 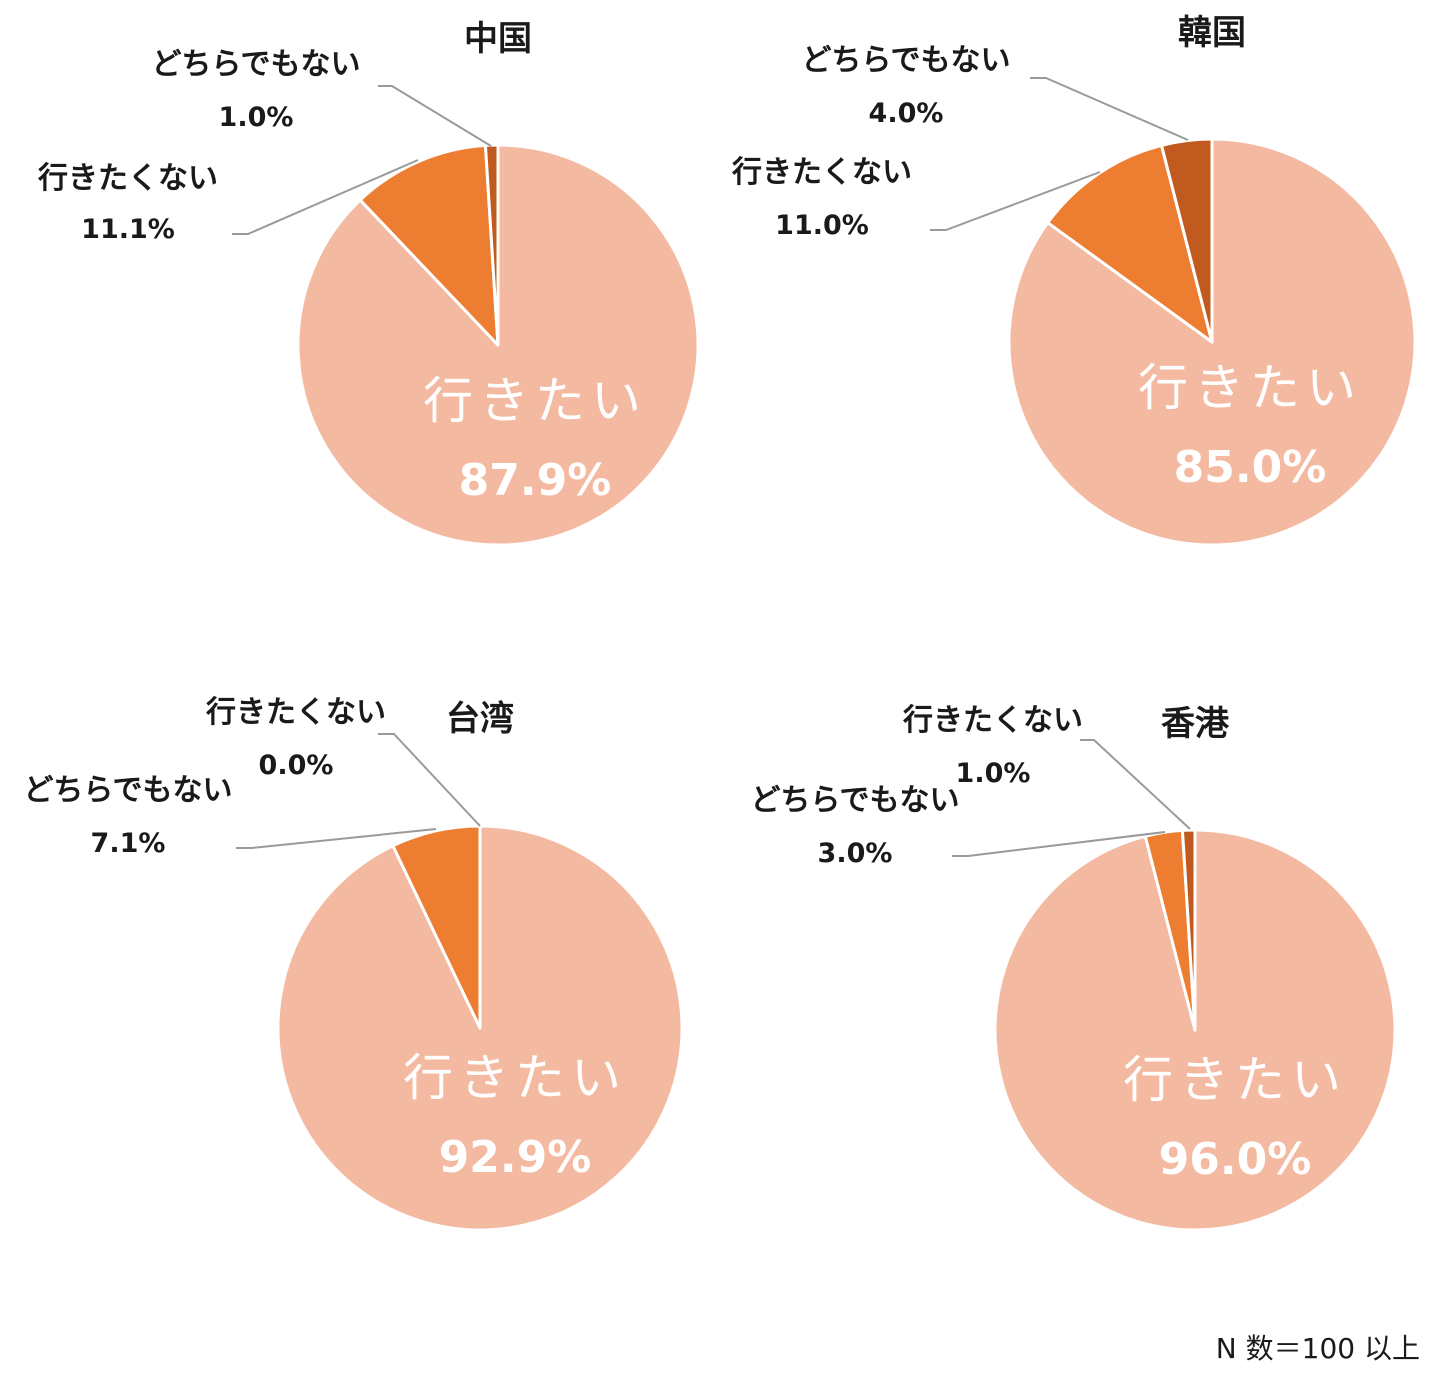 What do you see at coordinates (1195, 724) in the screenshot?
I see `chart-title: 香港` at bounding box center [1195, 724].